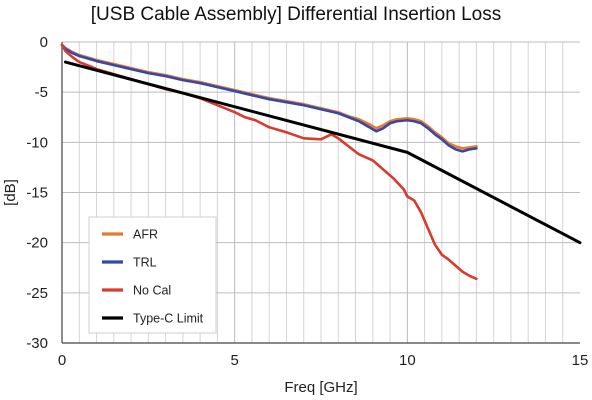 This screenshot has width=592, height=400. I want to click on legend-label: No Cal, so click(152, 291).